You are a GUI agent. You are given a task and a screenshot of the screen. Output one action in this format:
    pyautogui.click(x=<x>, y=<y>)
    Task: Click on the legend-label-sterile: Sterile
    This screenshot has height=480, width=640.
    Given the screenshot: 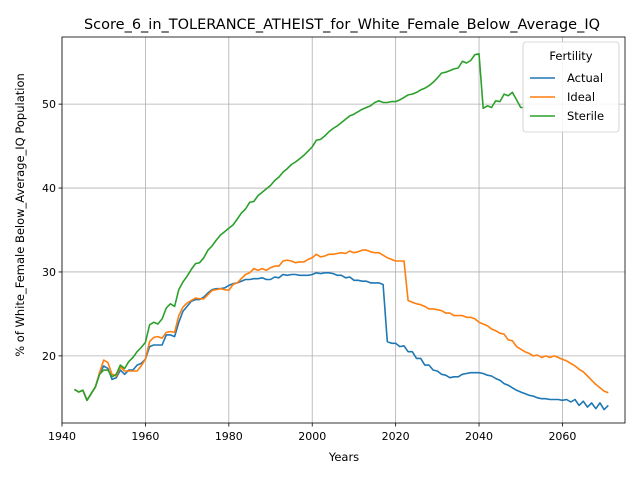 What is the action you would take?
    pyautogui.click(x=585, y=116)
    